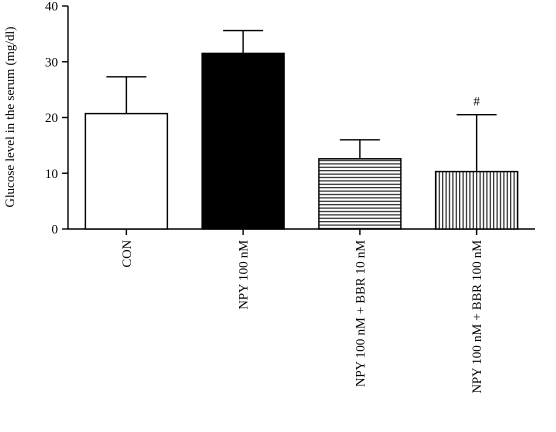  What do you see at coordinates (51, 117) in the screenshot?
I see `y-tick-label: 20` at bounding box center [51, 117].